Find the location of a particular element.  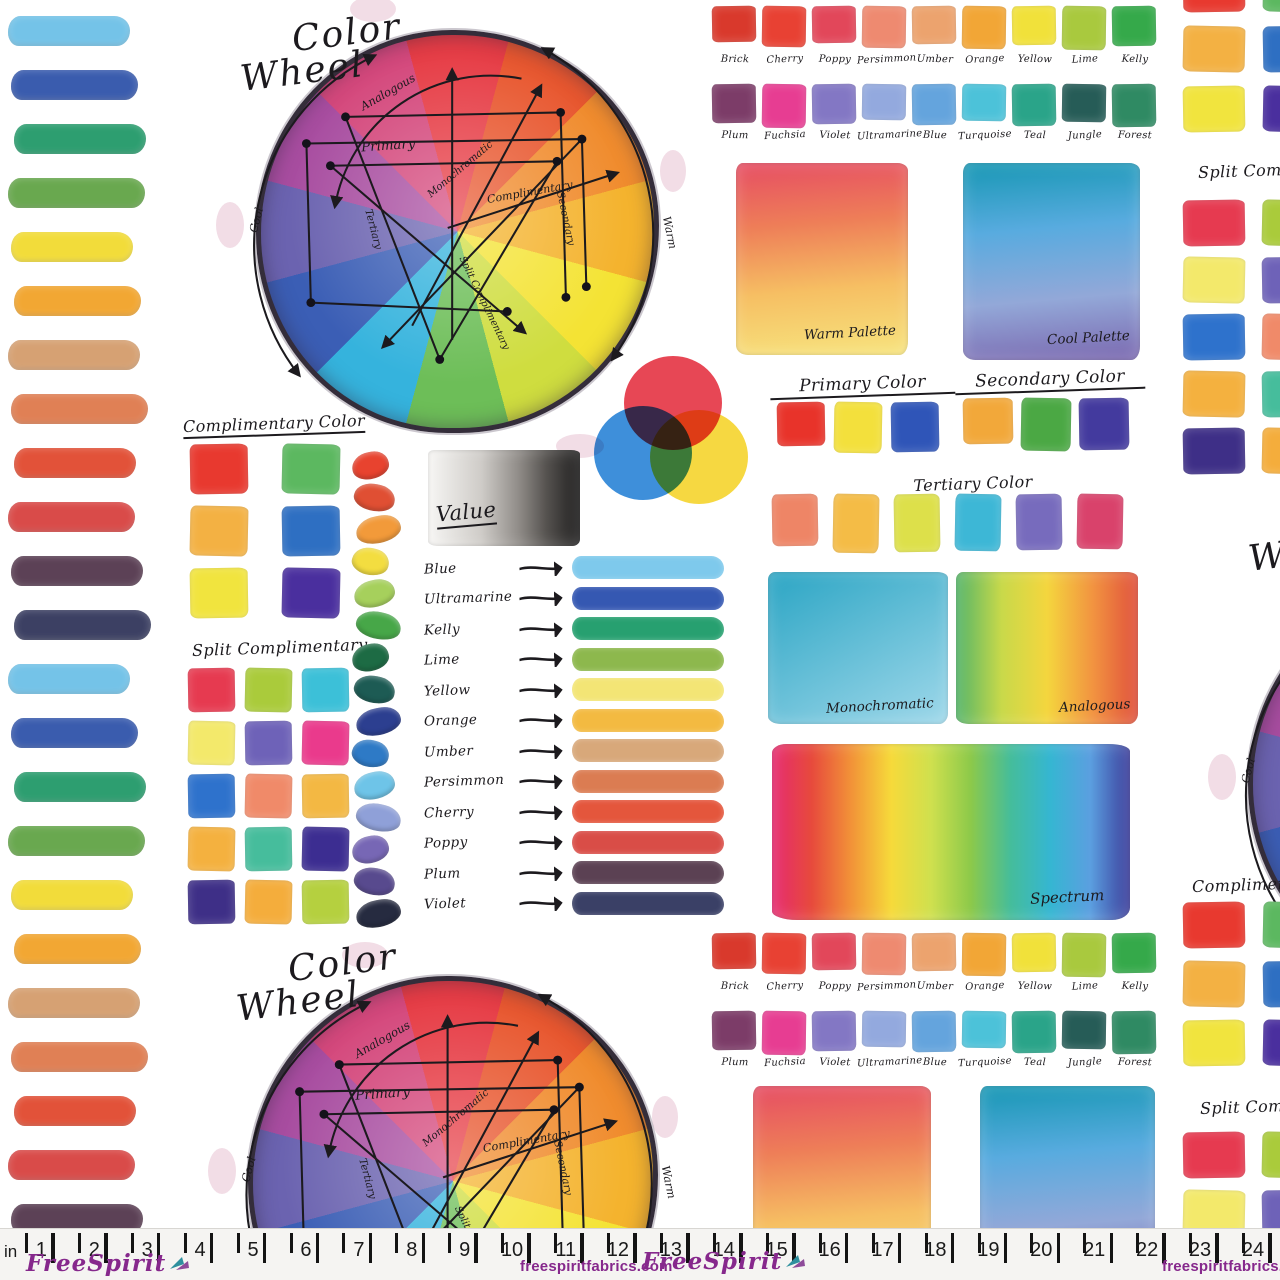

secondary-color-swatches is located at coordinates (1055, 426).